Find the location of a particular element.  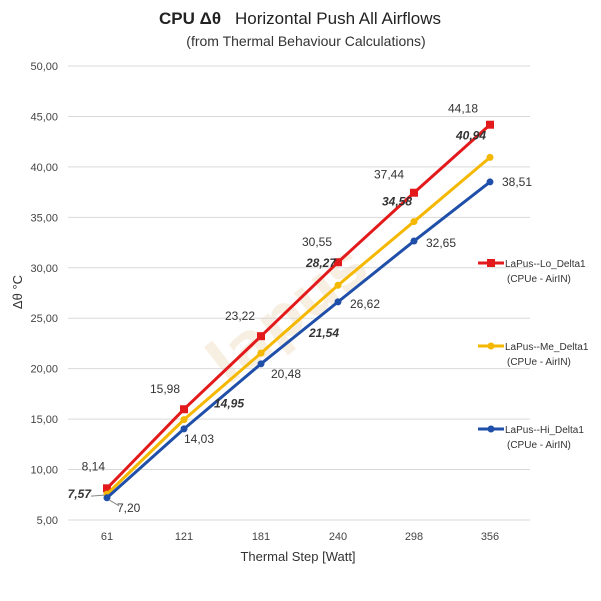

y-tick-label: 10,00 is located at coordinates (44, 471).